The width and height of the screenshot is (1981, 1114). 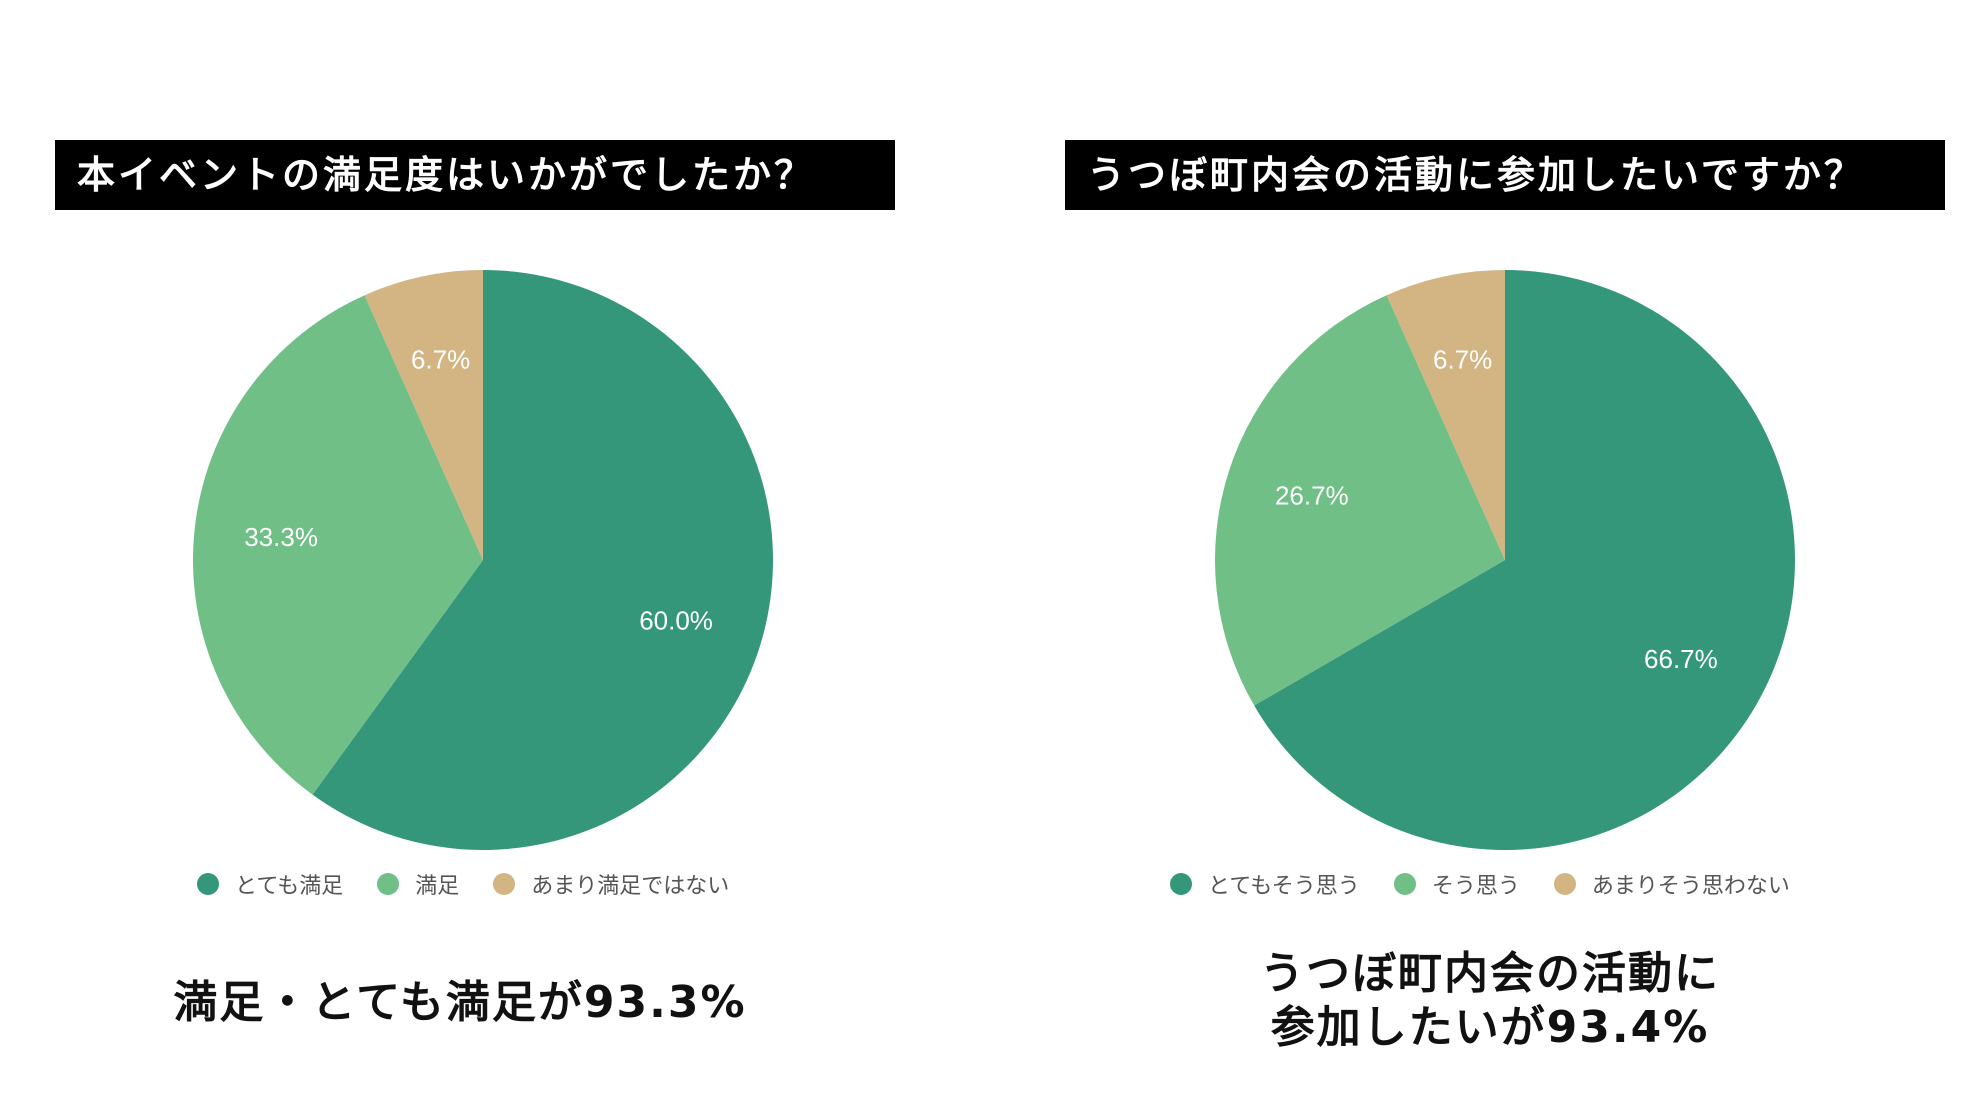 What do you see at coordinates (437, 886) in the screenshot?
I see `legend-label: 満足` at bounding box center [437, 886].